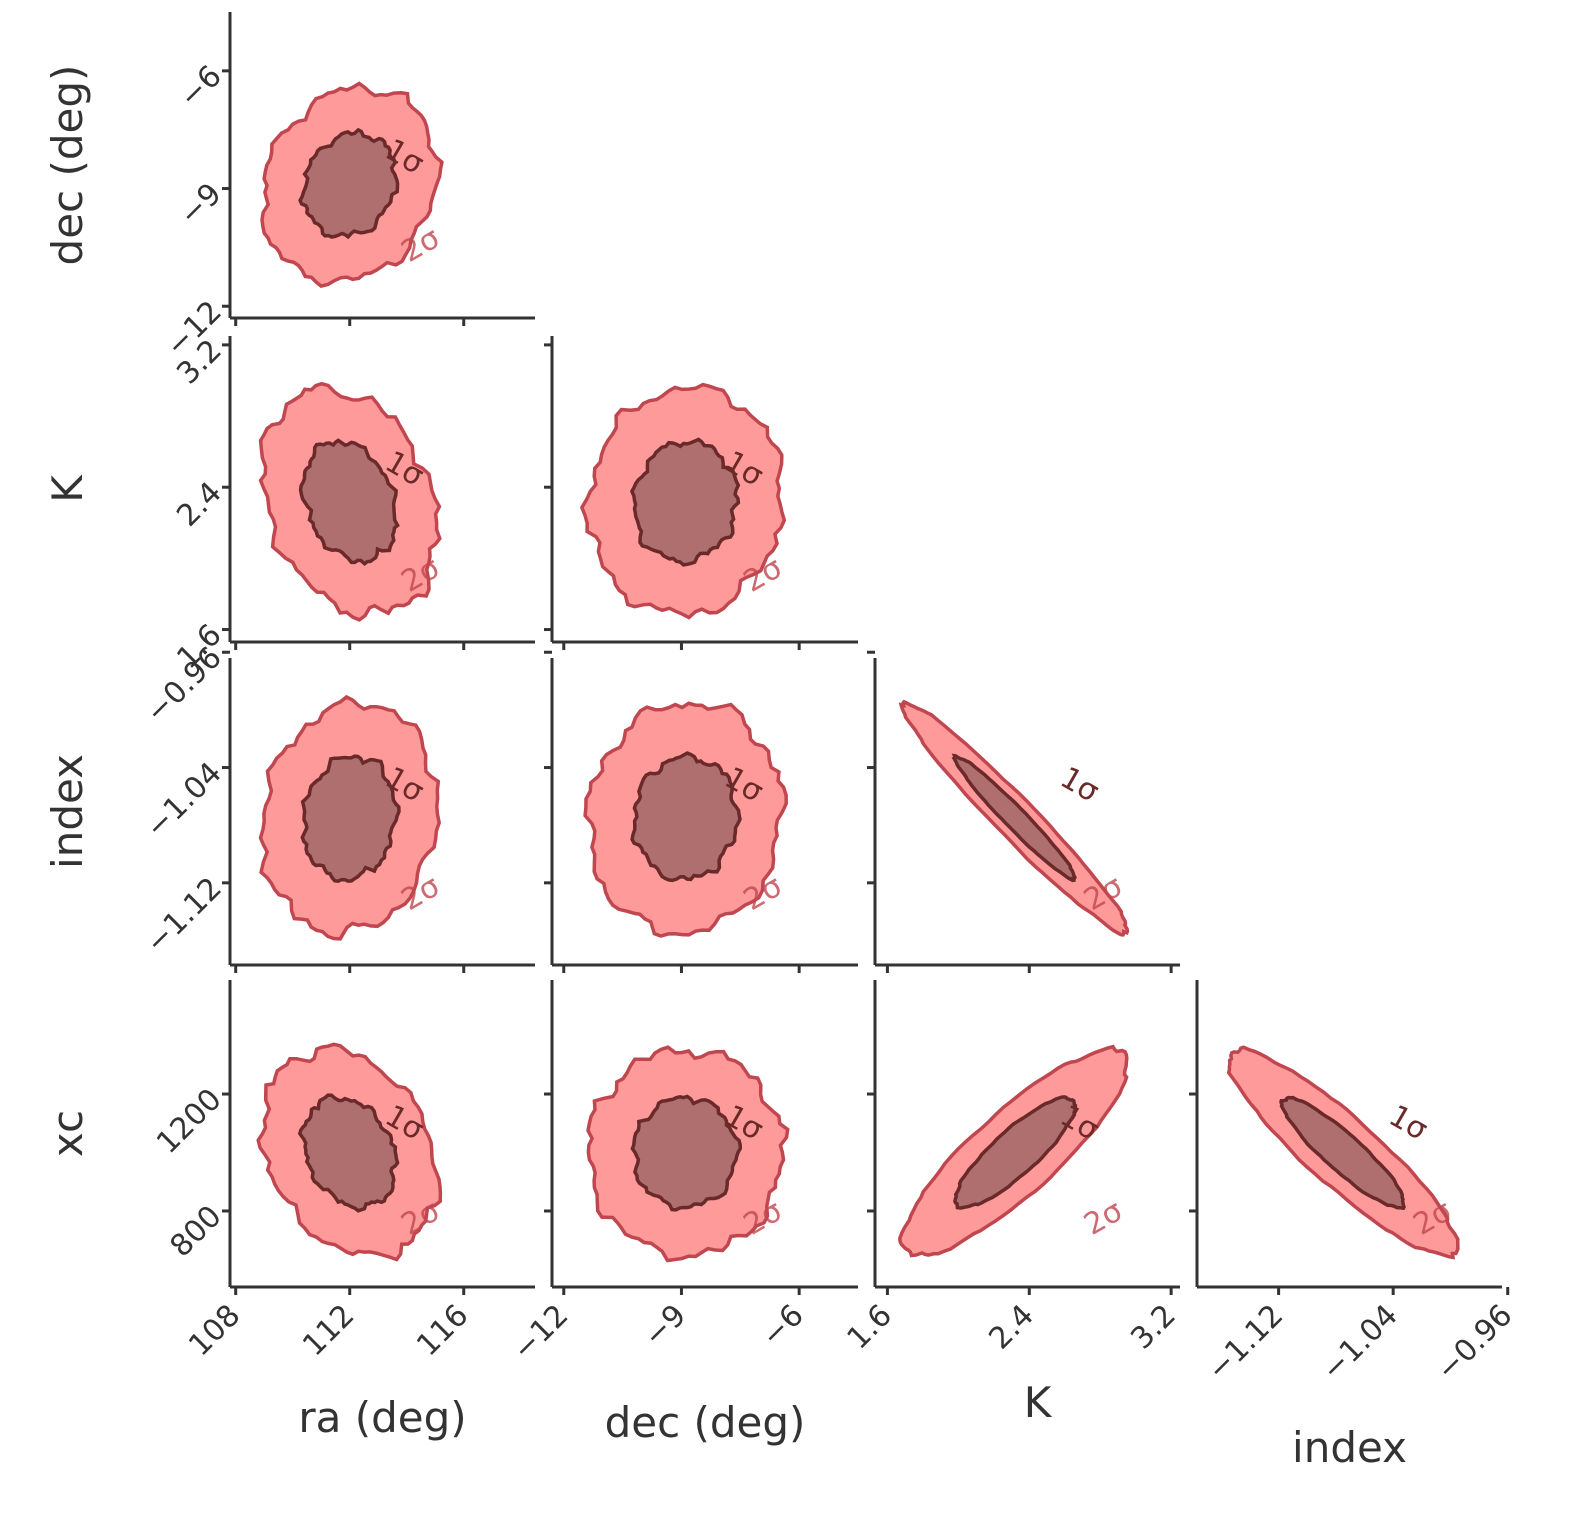 The height and width of the screenshot is (1518, 1570). I want to click on x-tick-label-dec: −12, so click(541, 1333).